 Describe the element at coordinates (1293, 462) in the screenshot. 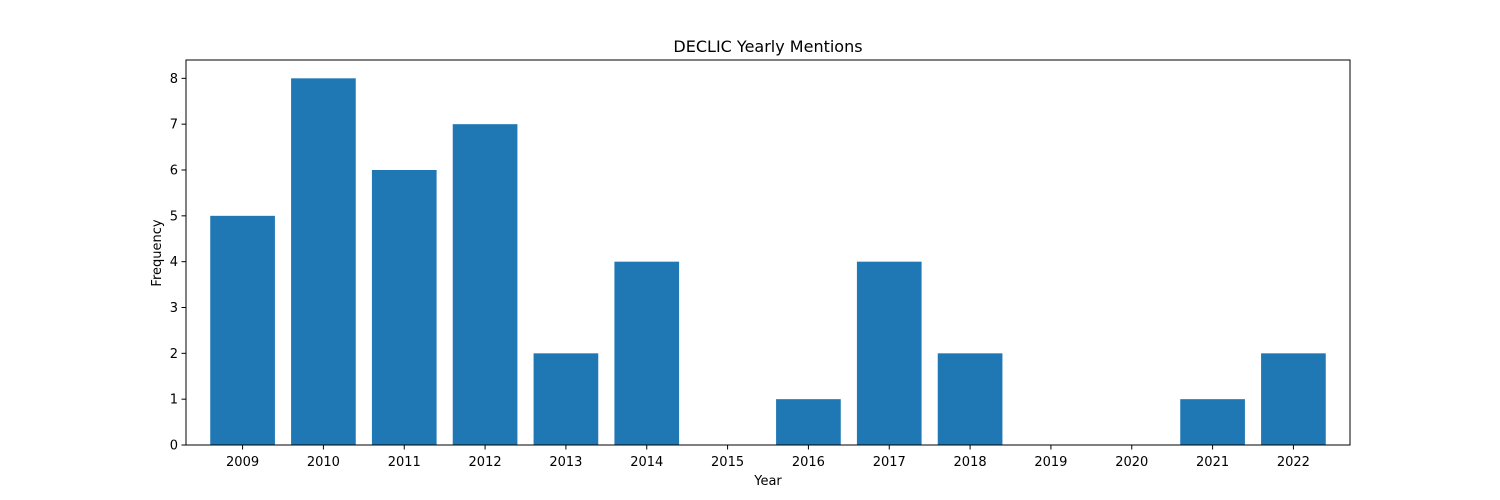

I see `x-tick-label-2022: 2022` at that location.